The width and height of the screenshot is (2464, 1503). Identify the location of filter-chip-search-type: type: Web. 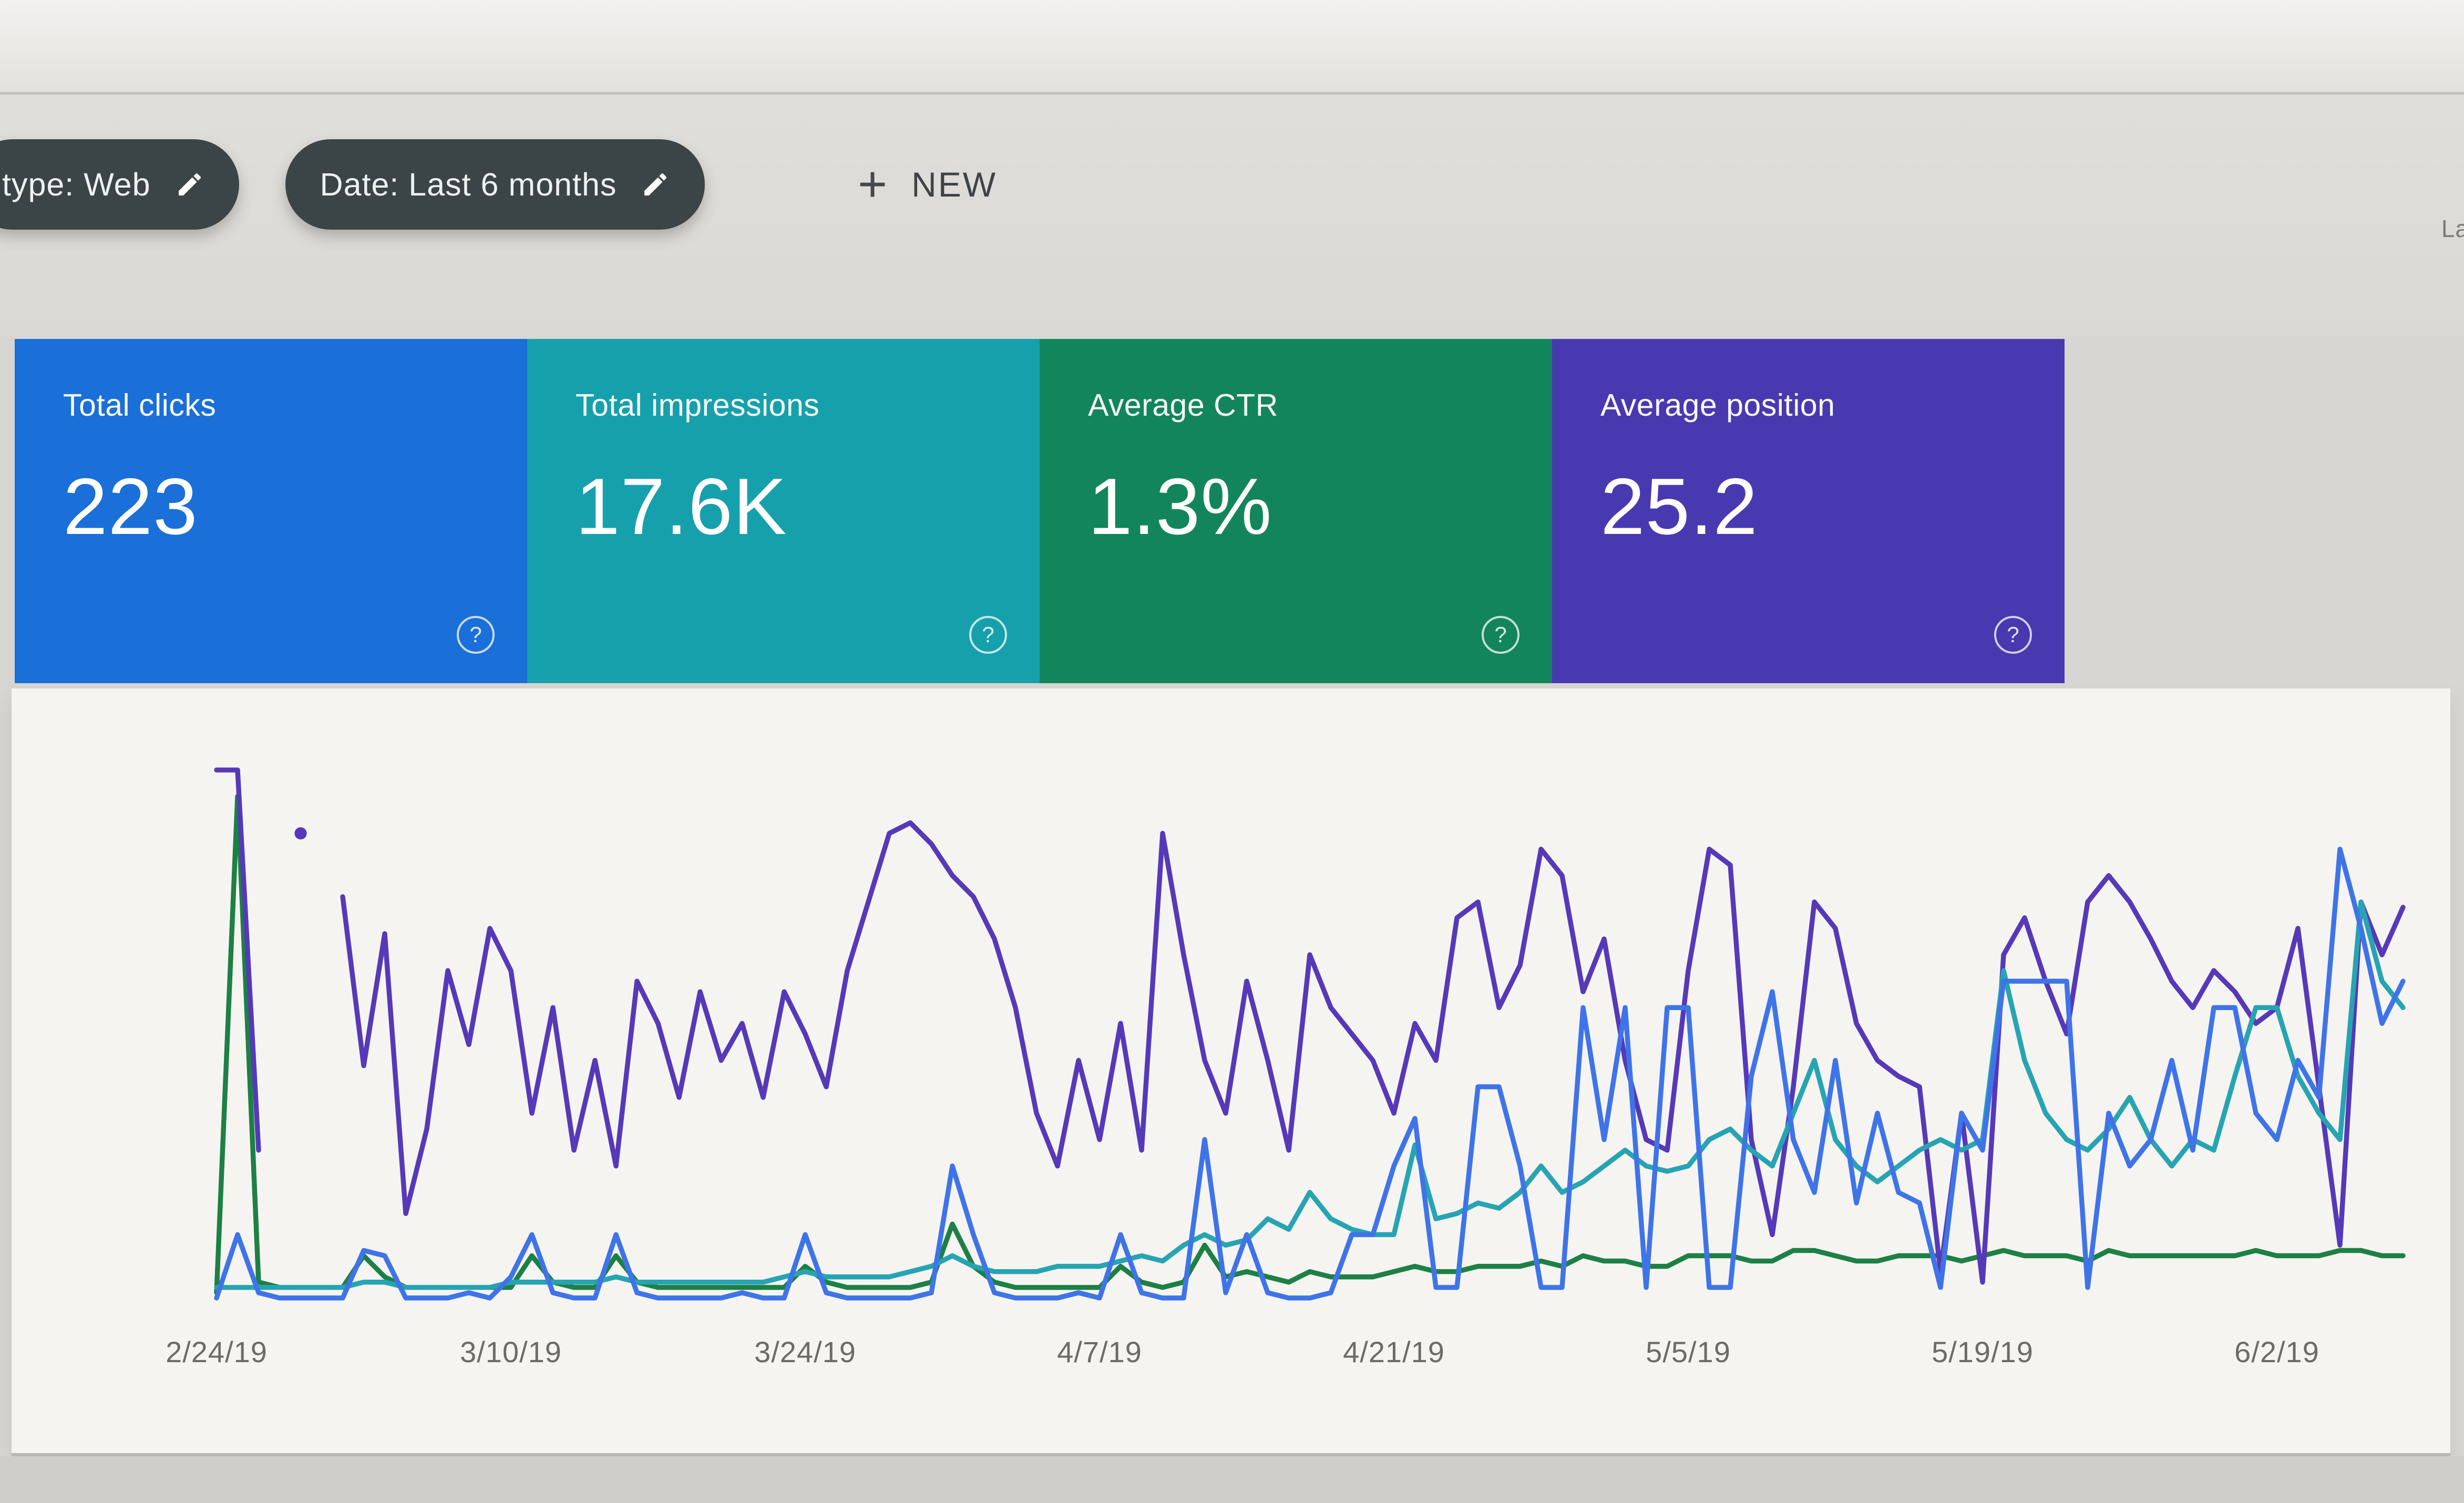
(120, 185).